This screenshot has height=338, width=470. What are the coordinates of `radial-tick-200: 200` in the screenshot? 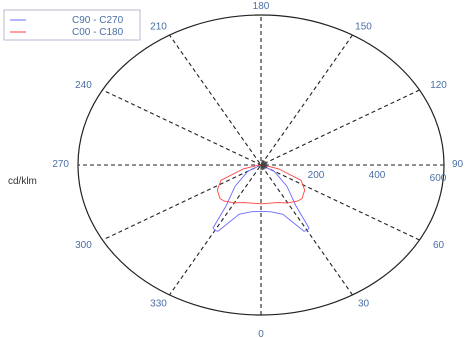 It's located at (316, 175).